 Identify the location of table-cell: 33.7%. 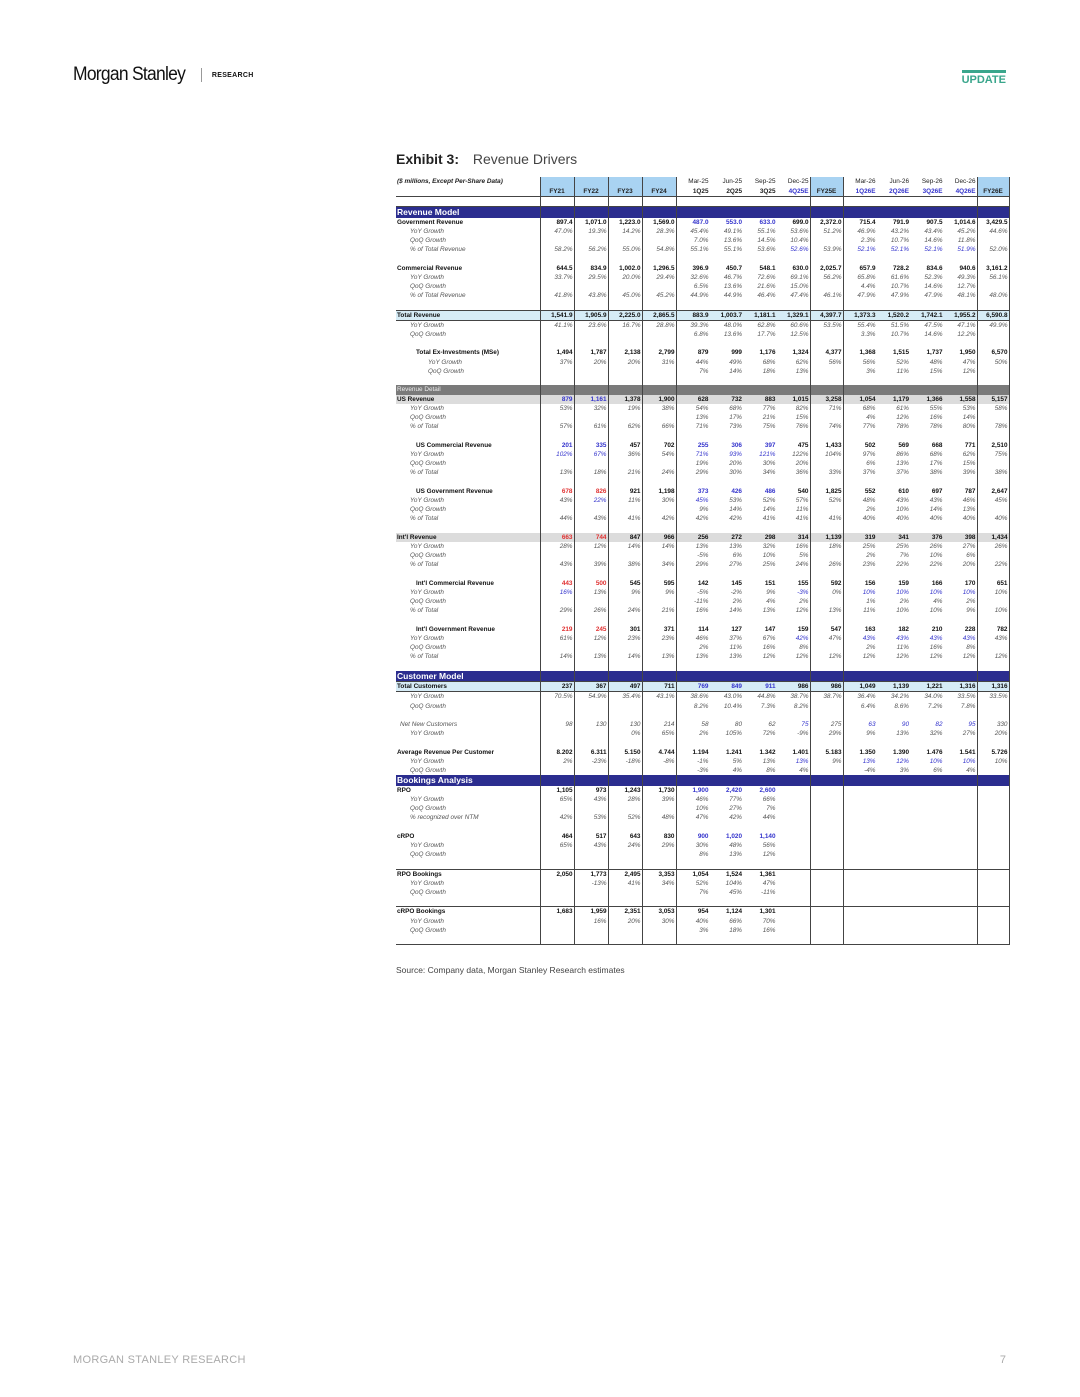
(556, 277).